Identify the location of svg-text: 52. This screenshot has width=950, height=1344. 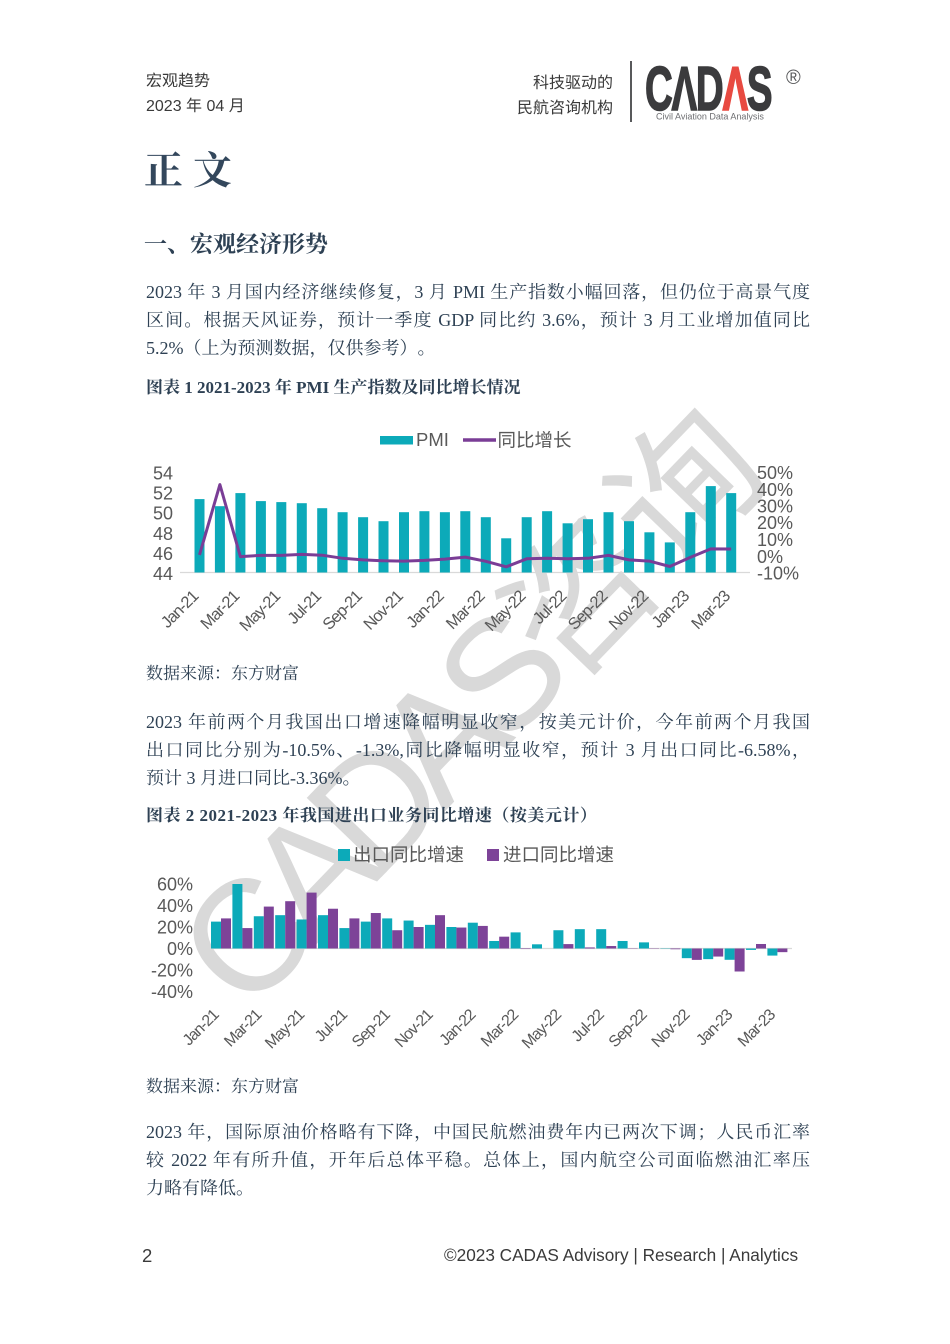
(163, 494).